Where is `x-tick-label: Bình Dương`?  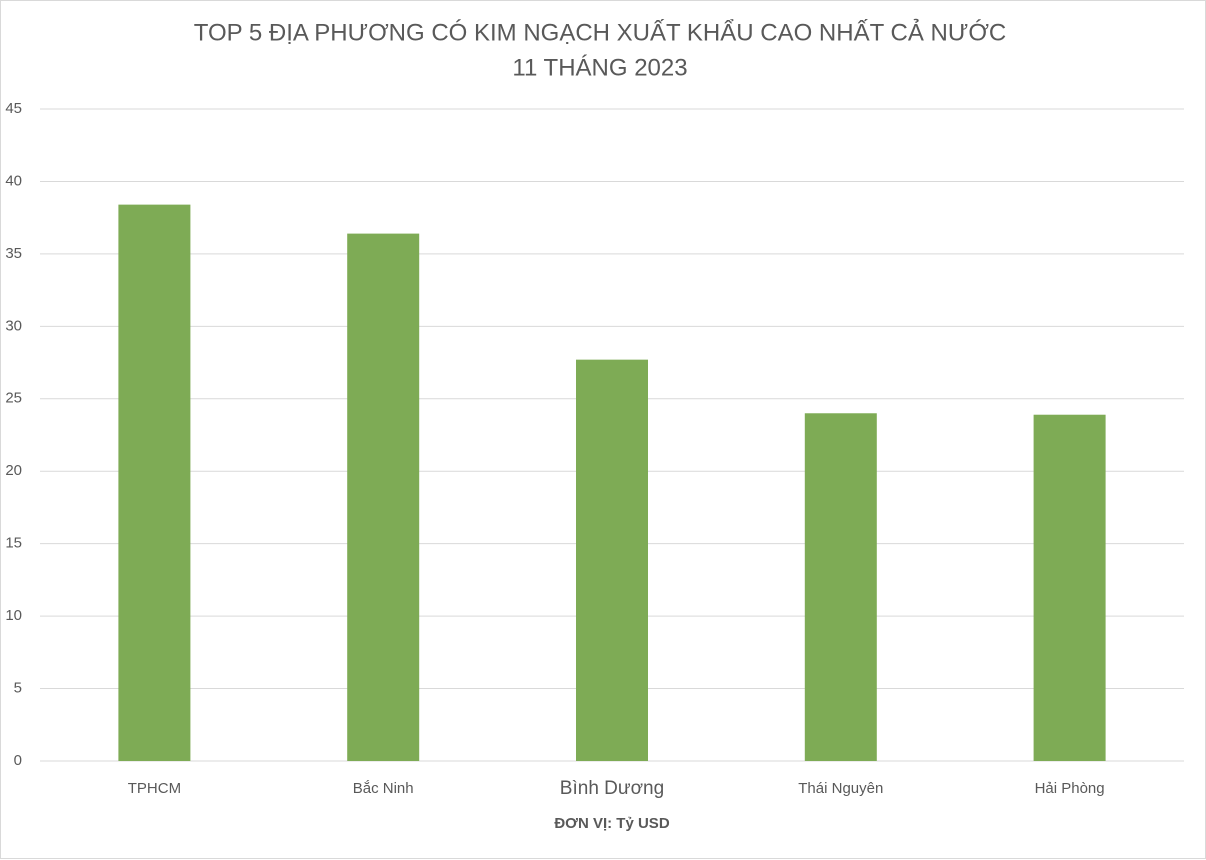 x-tick-label: Bình Dương is located at coordinates (612, 788).